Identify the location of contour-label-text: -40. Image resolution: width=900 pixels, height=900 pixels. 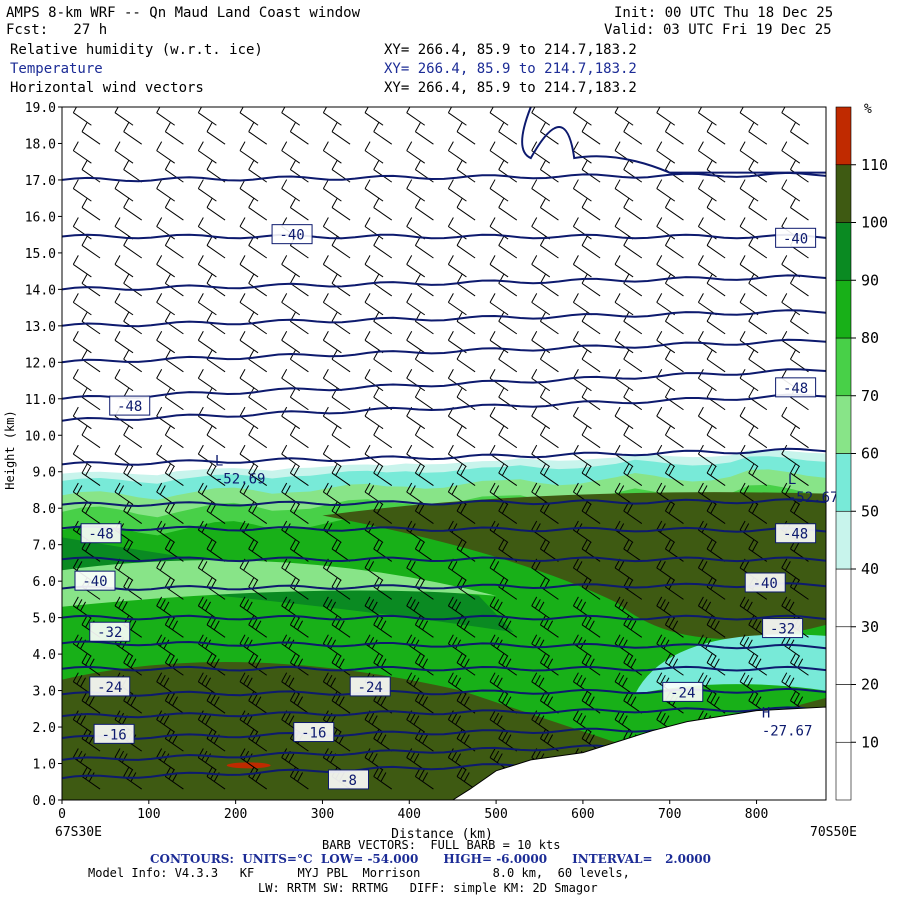
(94, 582).